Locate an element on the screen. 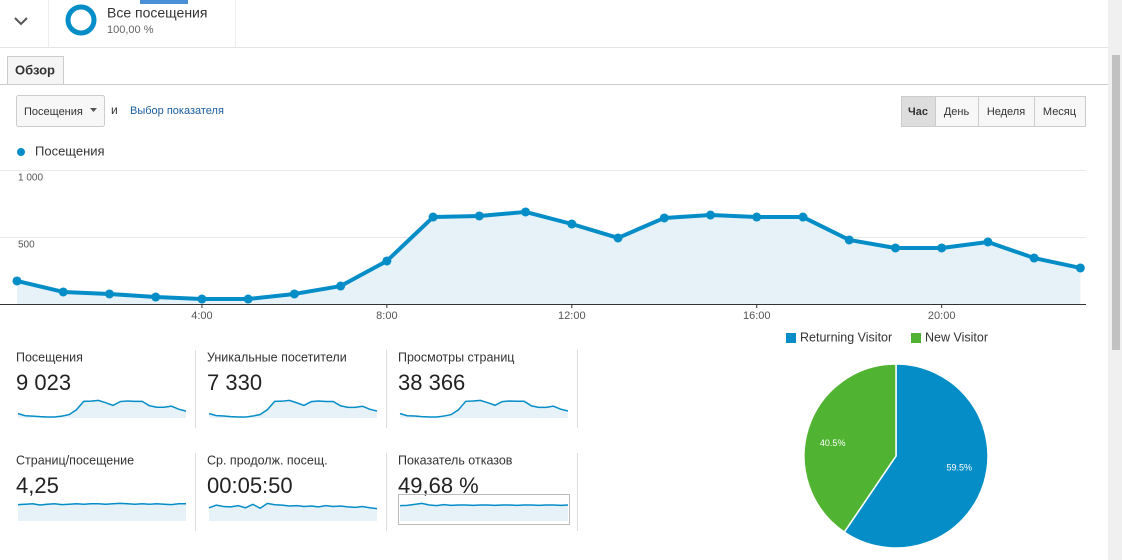 Image resolution: width=1122 pixels, height=560 pixels. y-tick-label: 500 is located at coordinates (26, 245).